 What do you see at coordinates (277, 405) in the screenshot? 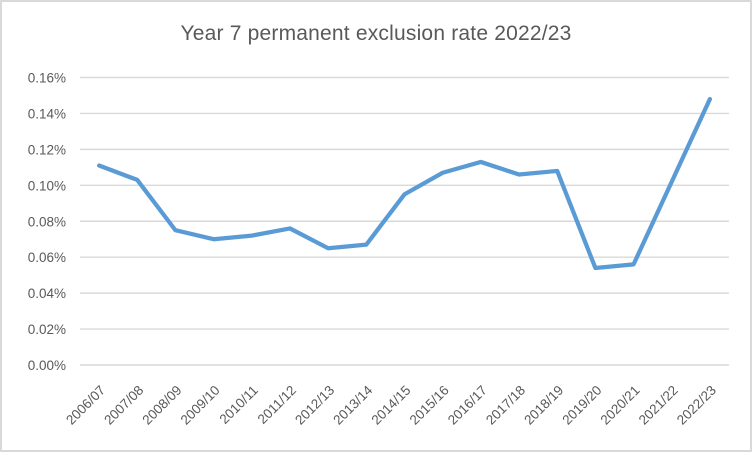
I see `x-axis-tick-label: 2011/12` at bounding box center [277, 405].